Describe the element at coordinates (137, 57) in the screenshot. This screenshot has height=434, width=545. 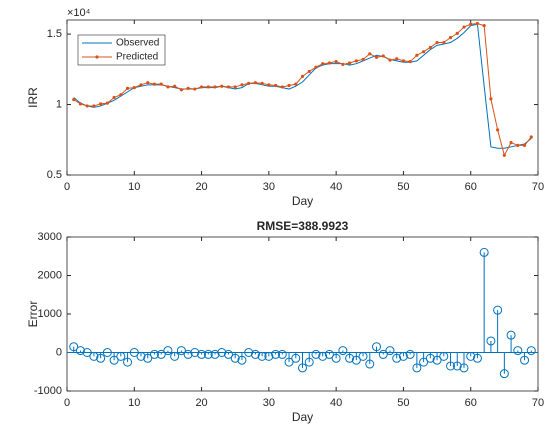
I see `legend-label: Predicted` at that location.